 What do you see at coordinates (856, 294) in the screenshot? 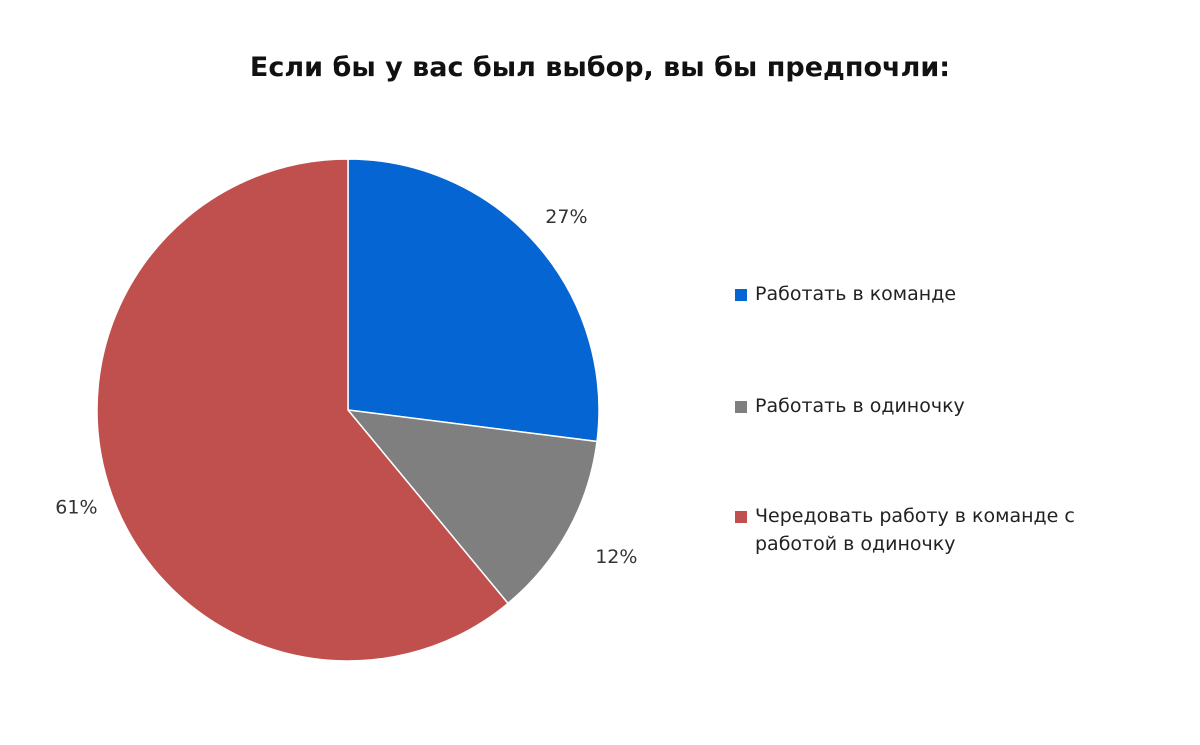
I see `legend-label-team: Работать в команде` at bounding box center [856, 294].